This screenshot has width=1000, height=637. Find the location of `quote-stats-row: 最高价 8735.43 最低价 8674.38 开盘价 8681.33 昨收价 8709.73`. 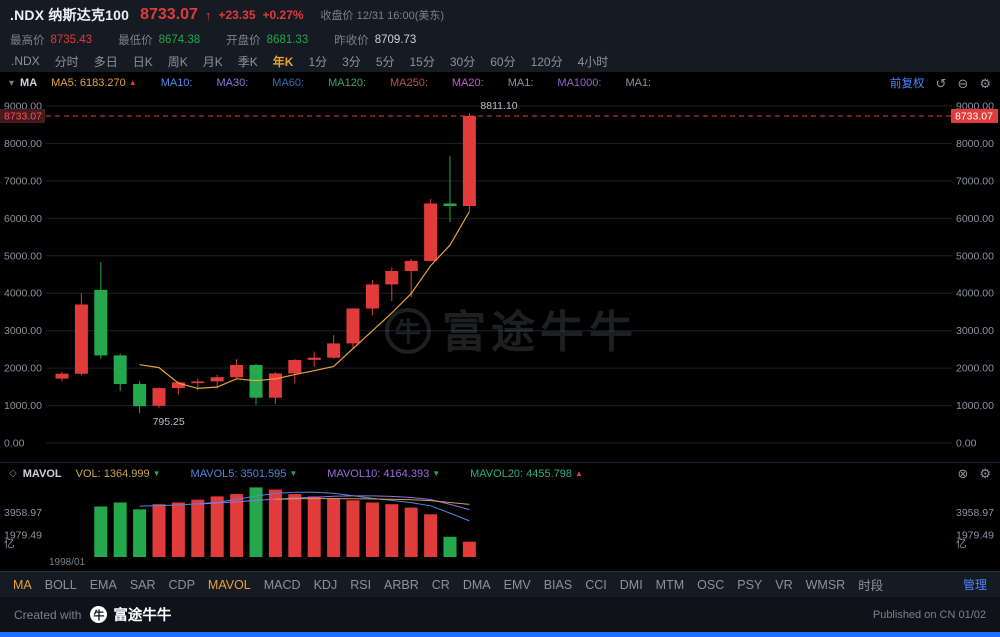

quote-stats-row: 最高价 8735.43 最低价 8674.38 开盘价 8681.33 昨收价 8709.73 is located at coordinates (500, 40).